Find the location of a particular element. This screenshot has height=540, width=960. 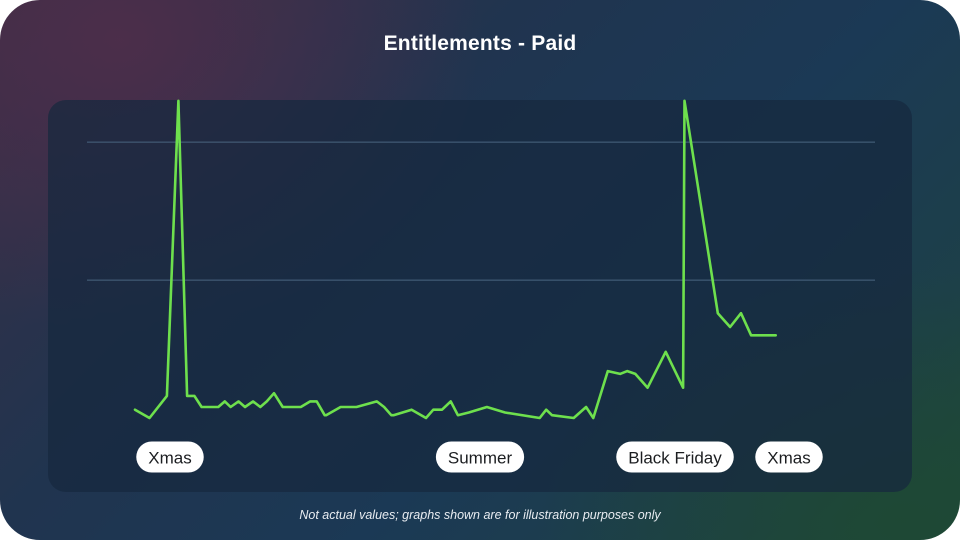

annotation-text-1: Summer is located at coordinates (480, 458).